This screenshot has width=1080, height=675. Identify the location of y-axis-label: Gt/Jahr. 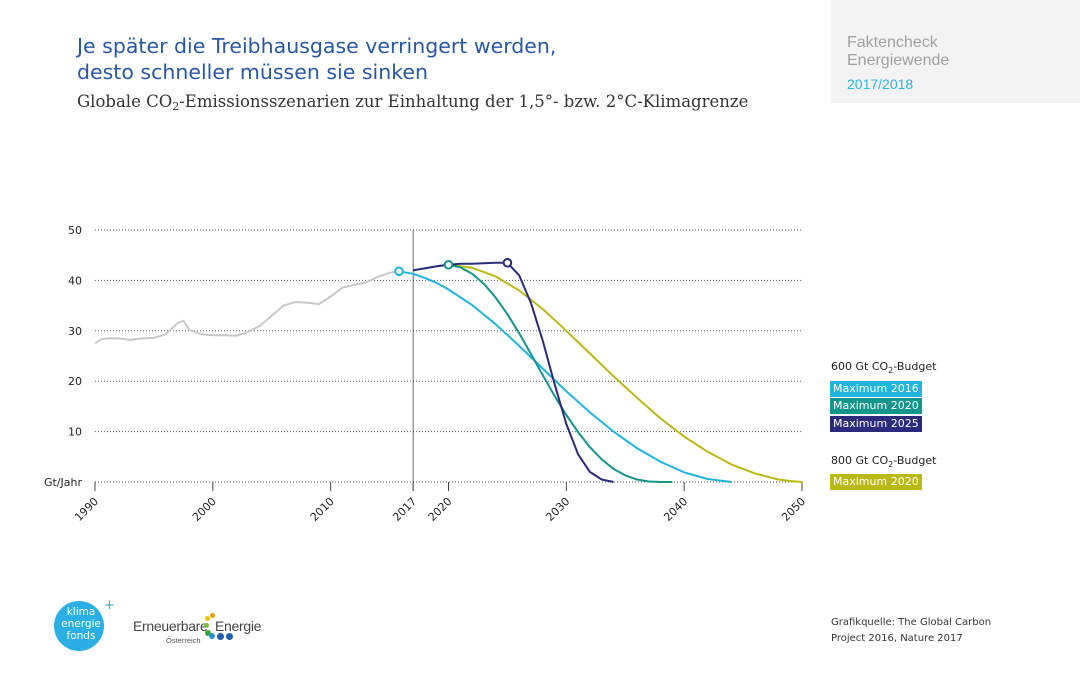
(63, 482).